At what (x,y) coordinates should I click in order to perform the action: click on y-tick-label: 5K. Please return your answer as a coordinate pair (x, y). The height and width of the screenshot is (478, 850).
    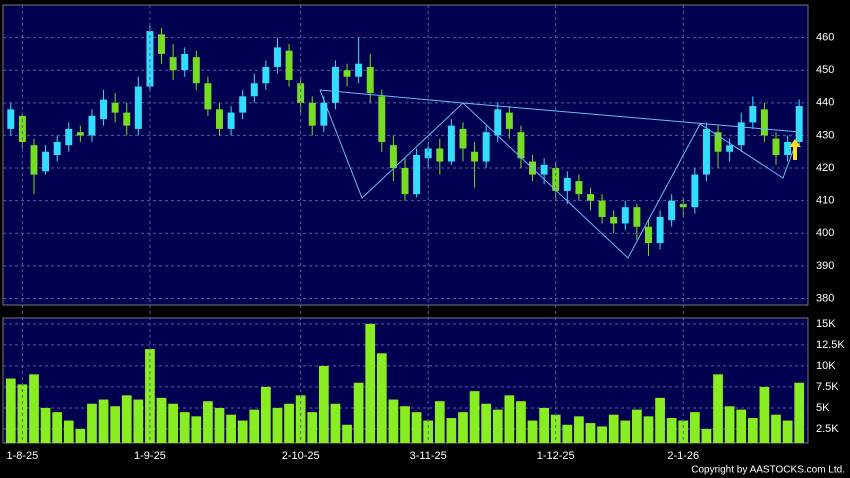
    Looking at the image, I should click on (823, 408).